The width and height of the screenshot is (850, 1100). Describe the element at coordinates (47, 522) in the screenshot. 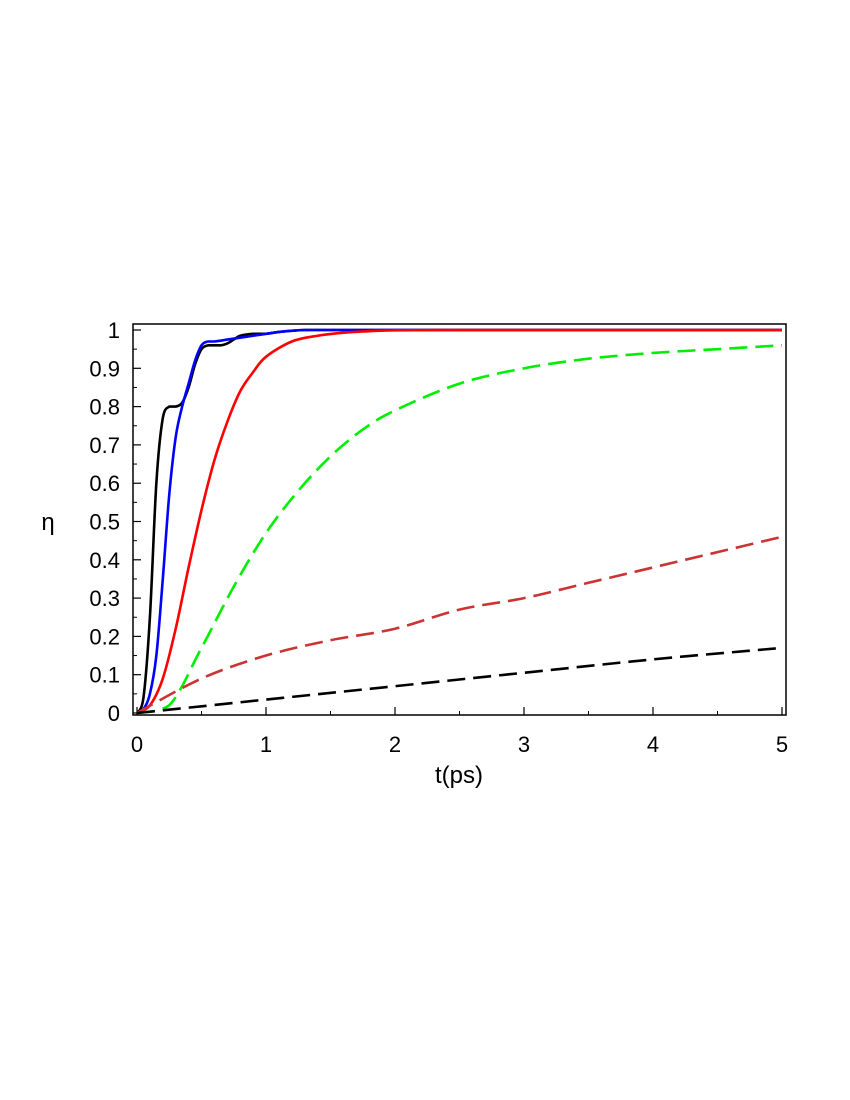

I see `y-axis-label: η` at that location.